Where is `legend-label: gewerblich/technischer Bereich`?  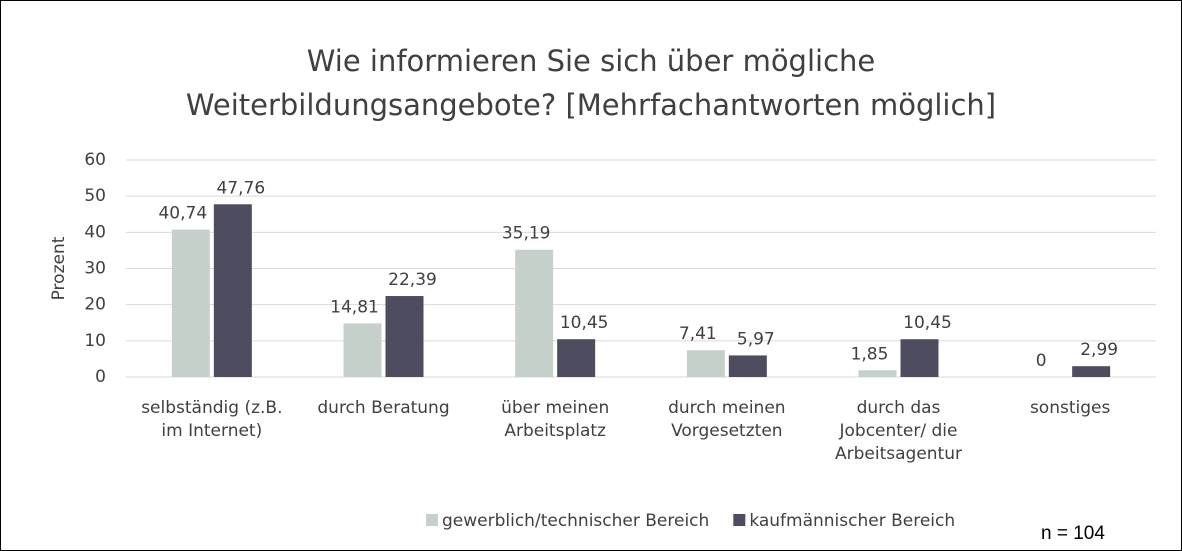
legend-label: gewerblich/technischer Bereich is located at coordinates (575, 521).